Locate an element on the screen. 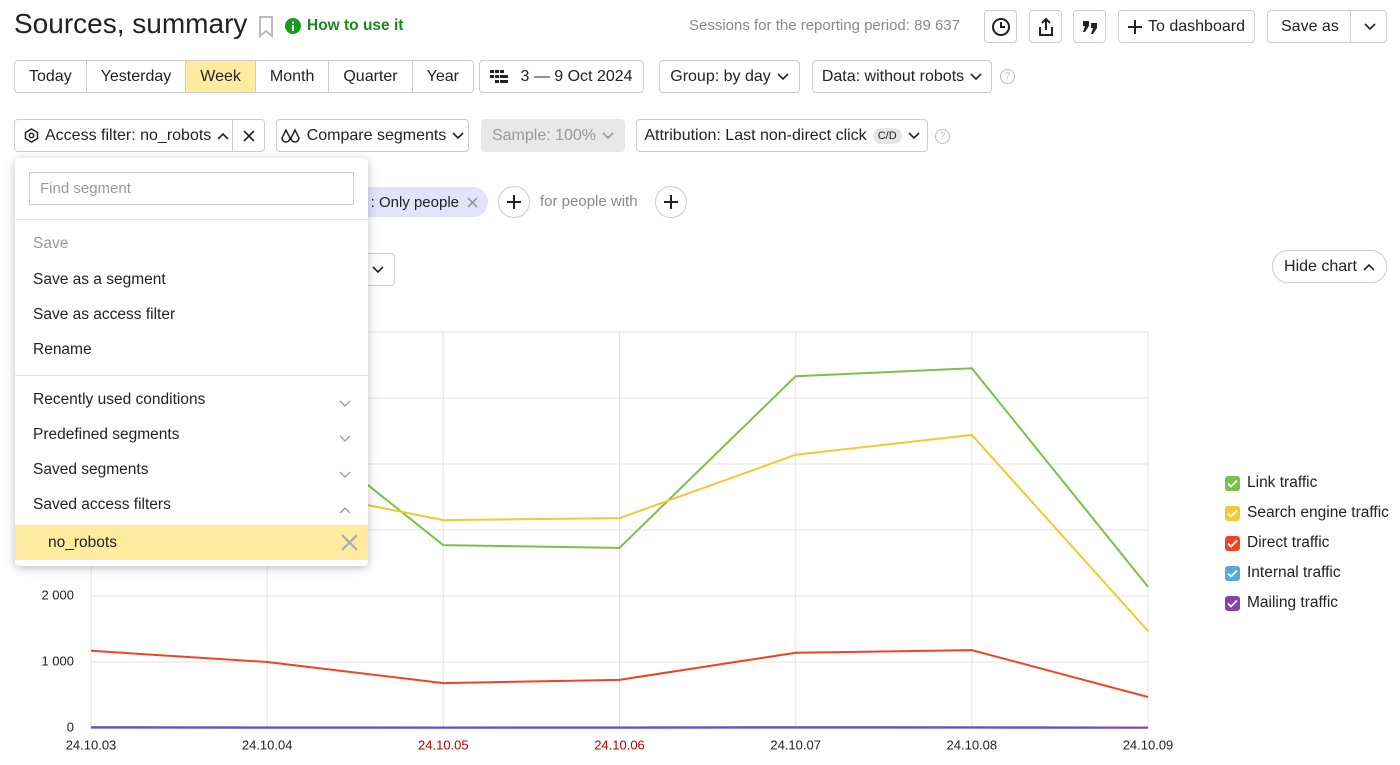 This screenshot has width=1400, height=765. export-button is located at coordinates (1045, 26).